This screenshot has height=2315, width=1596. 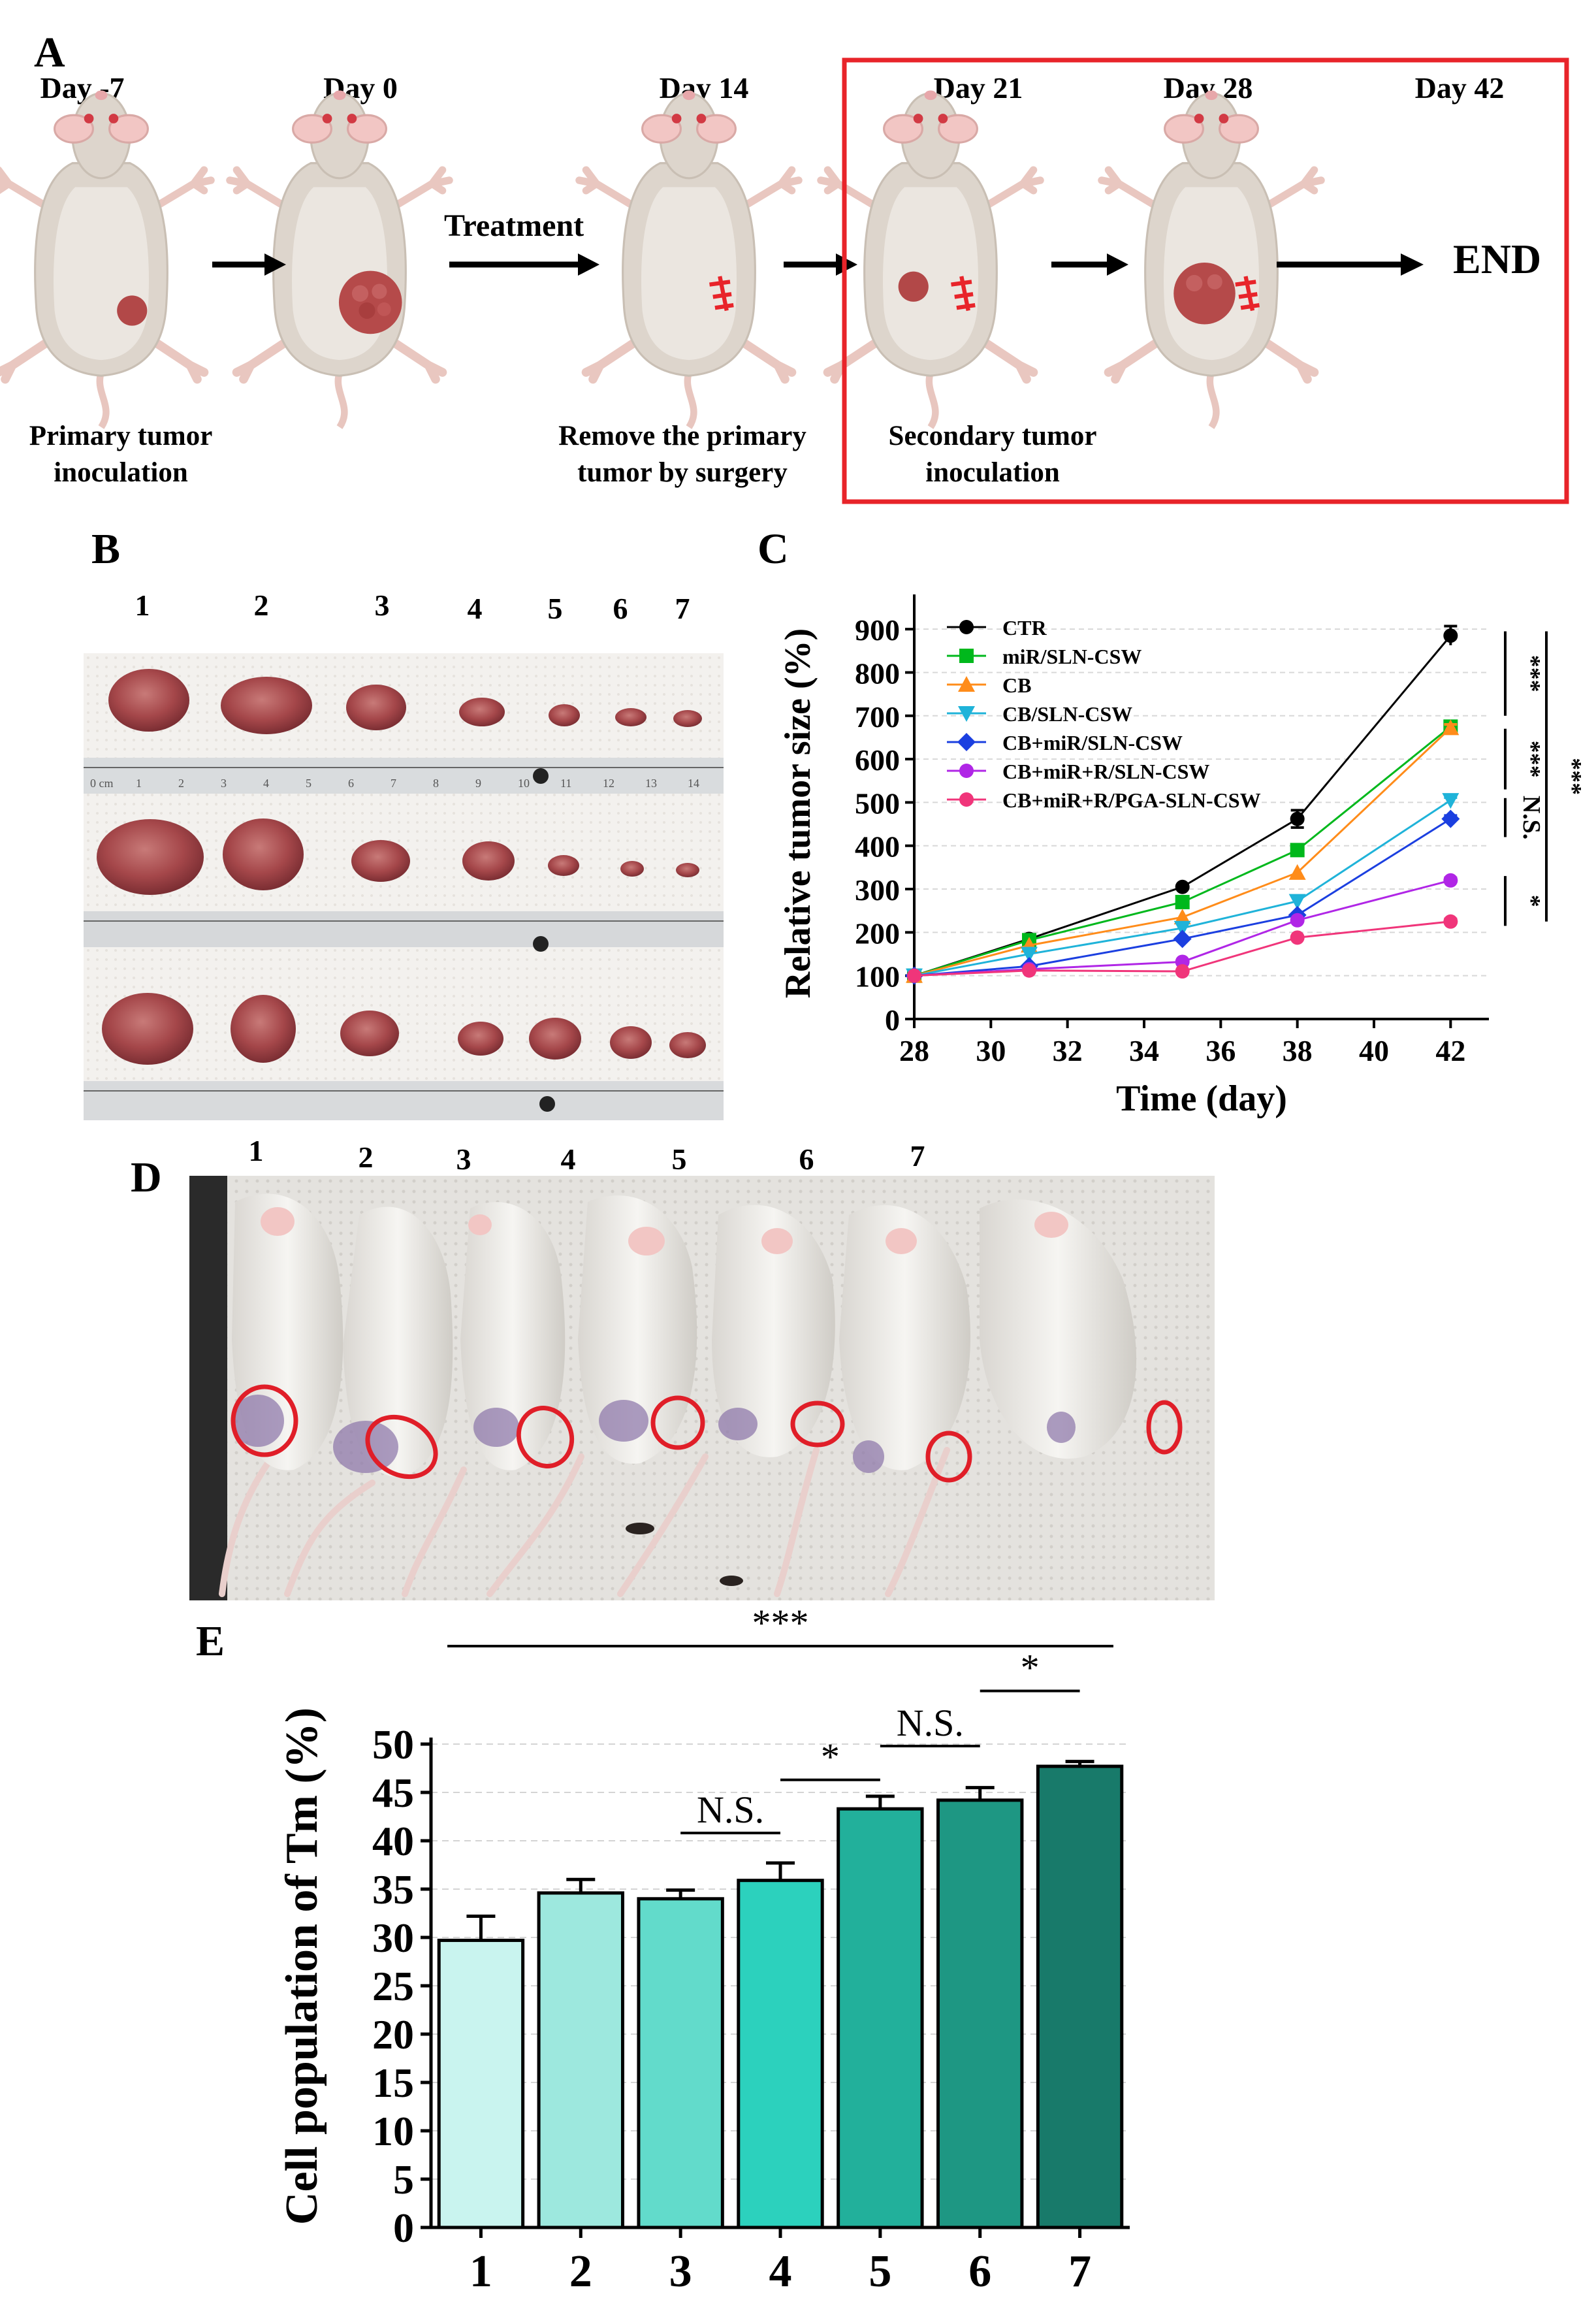 What do you see at coordinates (580, 2271) in the screenshot?
I see `x-tick-label: 2` at bounding box center [580, 2271].